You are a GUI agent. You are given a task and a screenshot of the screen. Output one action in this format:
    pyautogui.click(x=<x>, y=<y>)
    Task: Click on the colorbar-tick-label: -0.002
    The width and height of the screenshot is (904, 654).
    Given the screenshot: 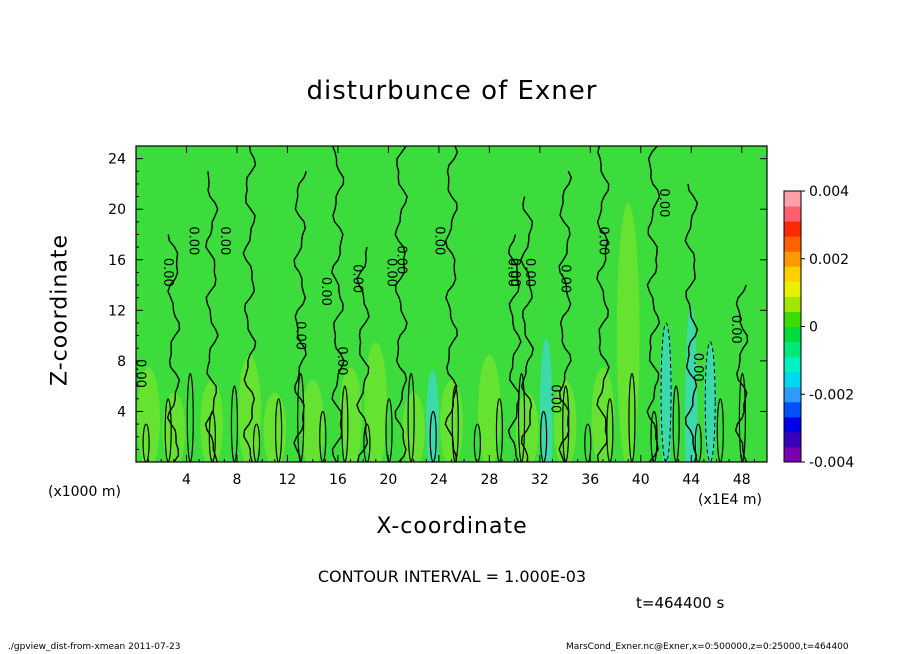 What is the action you would take?
    pyautogui.click(x=831, y=395)
    